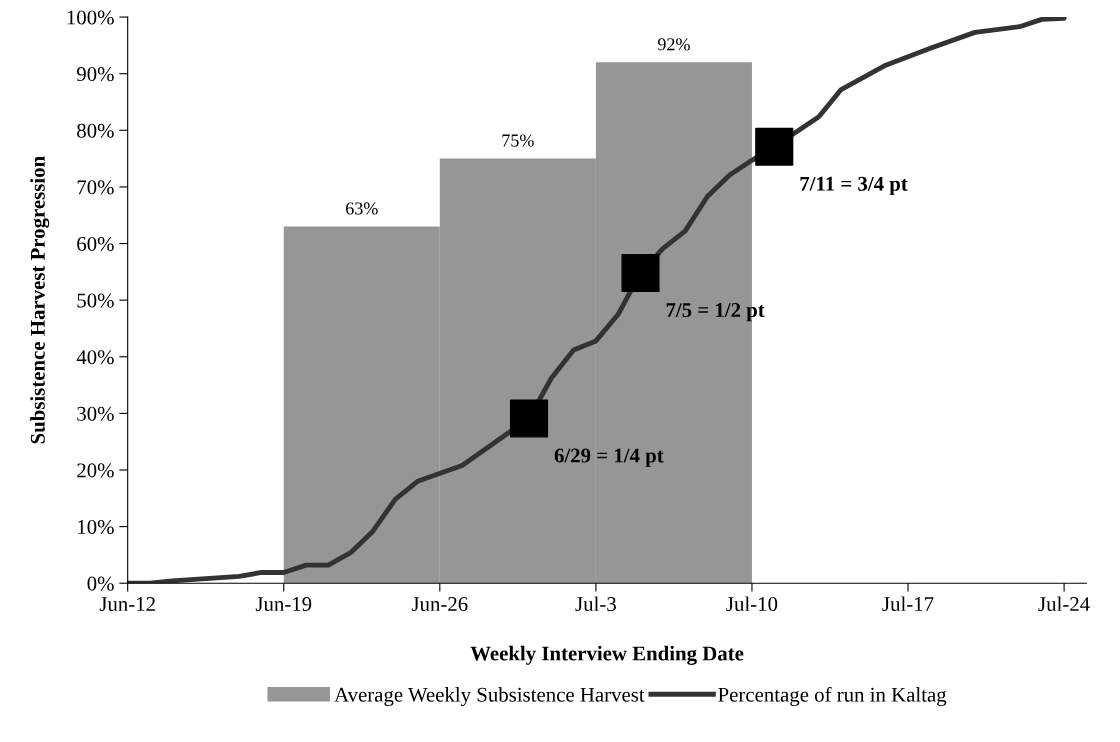 The image size is (1120, 742). I want to click on annotation: 7/11 = 3/4 pt, so click(854, 186).